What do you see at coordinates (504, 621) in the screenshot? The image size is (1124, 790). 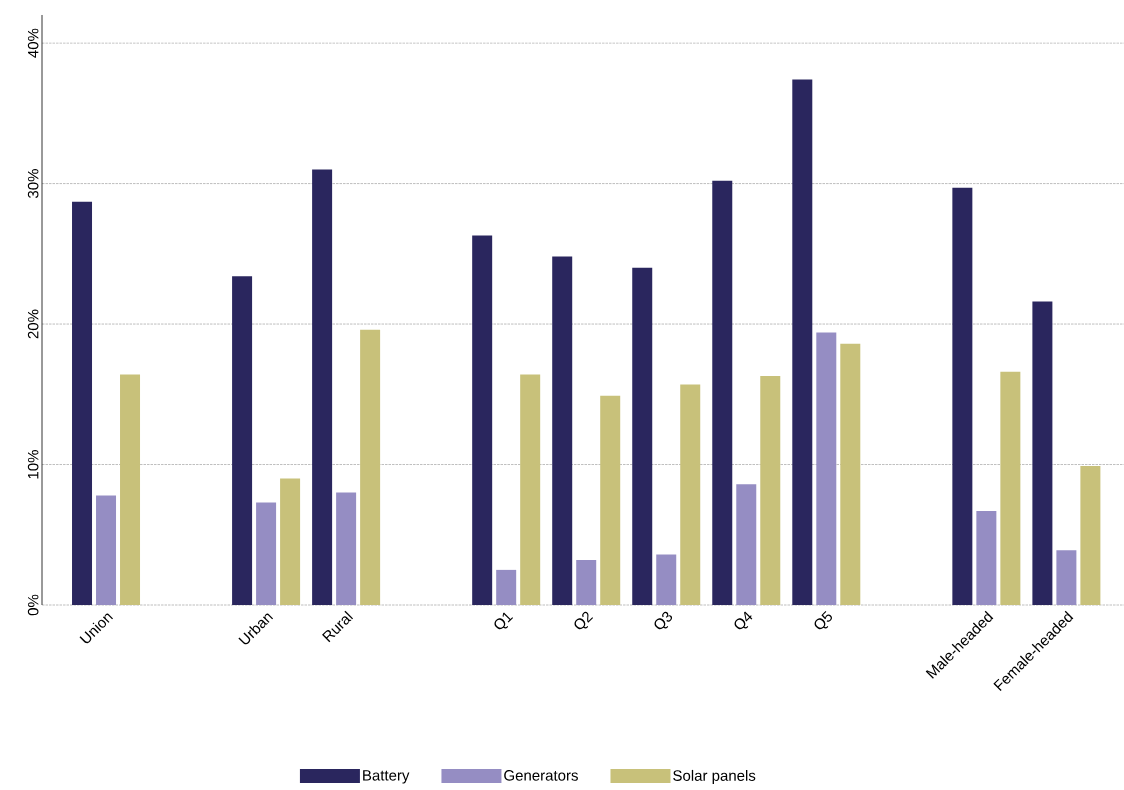 I see `x-tick-label: Q1` at bounding box center [504, 621].